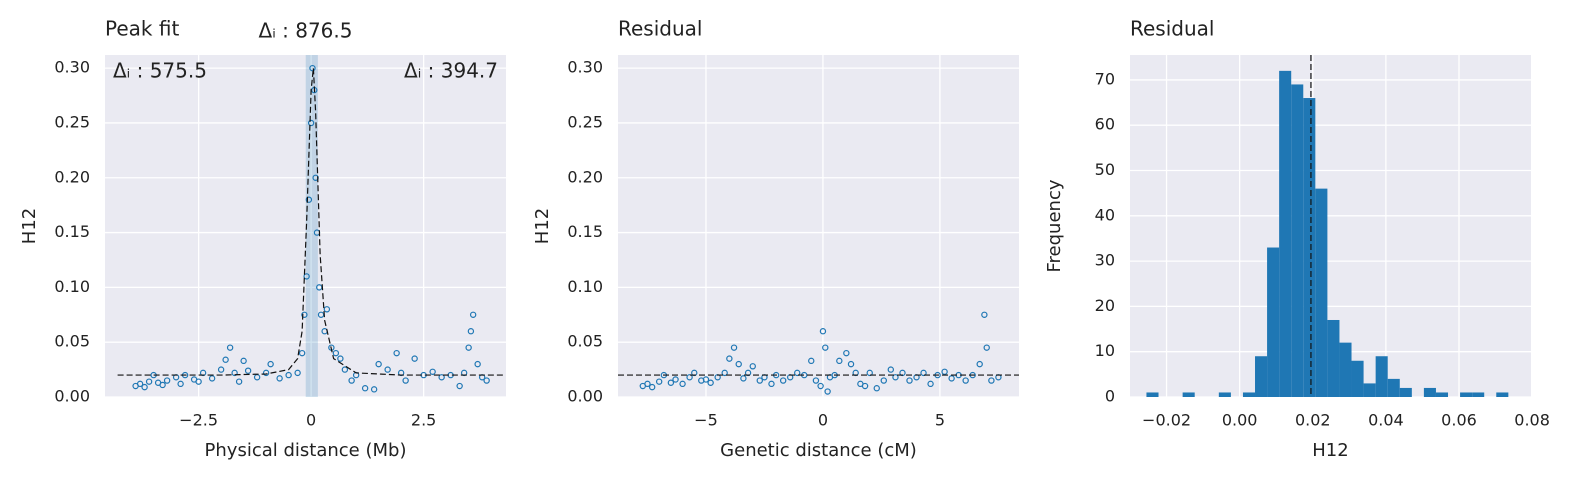  I want to click on y-axis-label: H12, so click(29, 226).